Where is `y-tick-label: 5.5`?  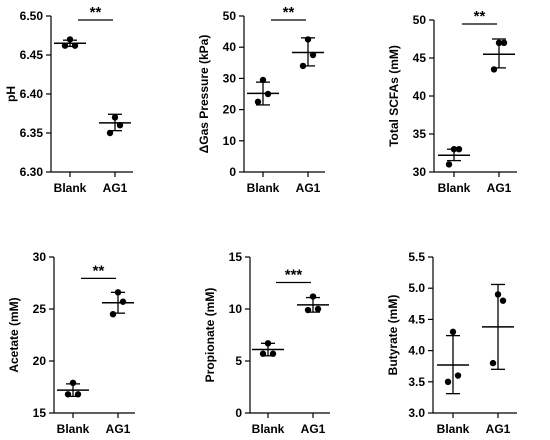
y-tick-label: 5.5 is located at coordinates (416, 257).